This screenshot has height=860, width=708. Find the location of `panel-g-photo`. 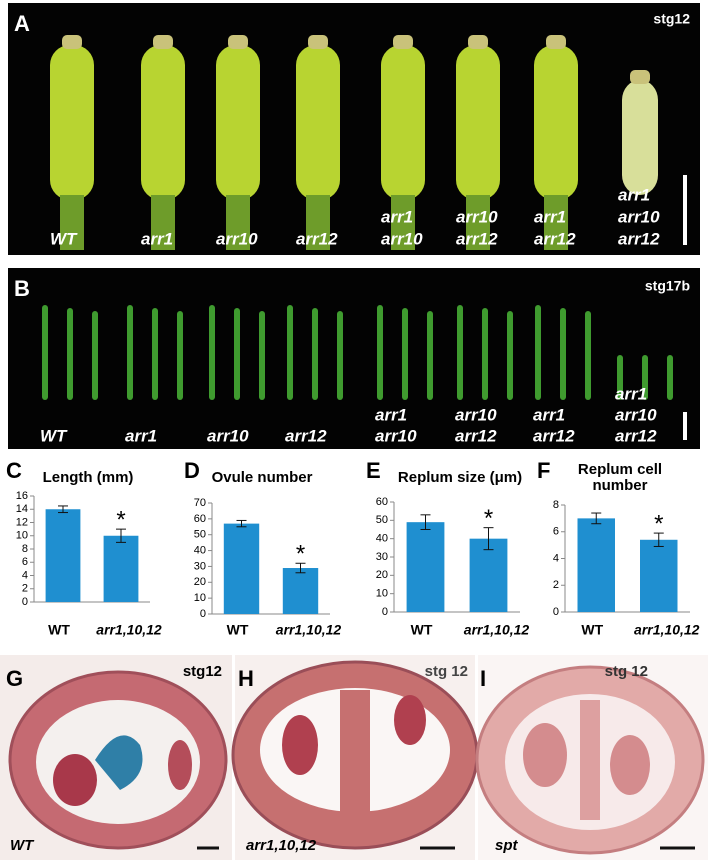

panel-g-photo is located at coordinates (116, 757).